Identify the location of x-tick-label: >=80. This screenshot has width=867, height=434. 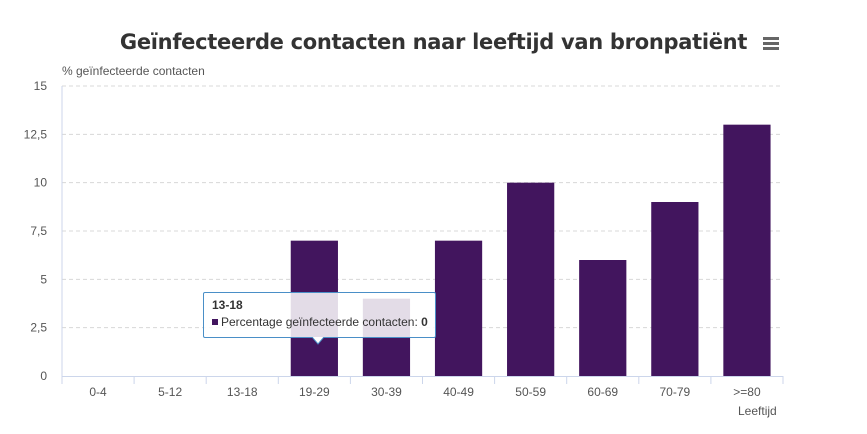
(747, 392).